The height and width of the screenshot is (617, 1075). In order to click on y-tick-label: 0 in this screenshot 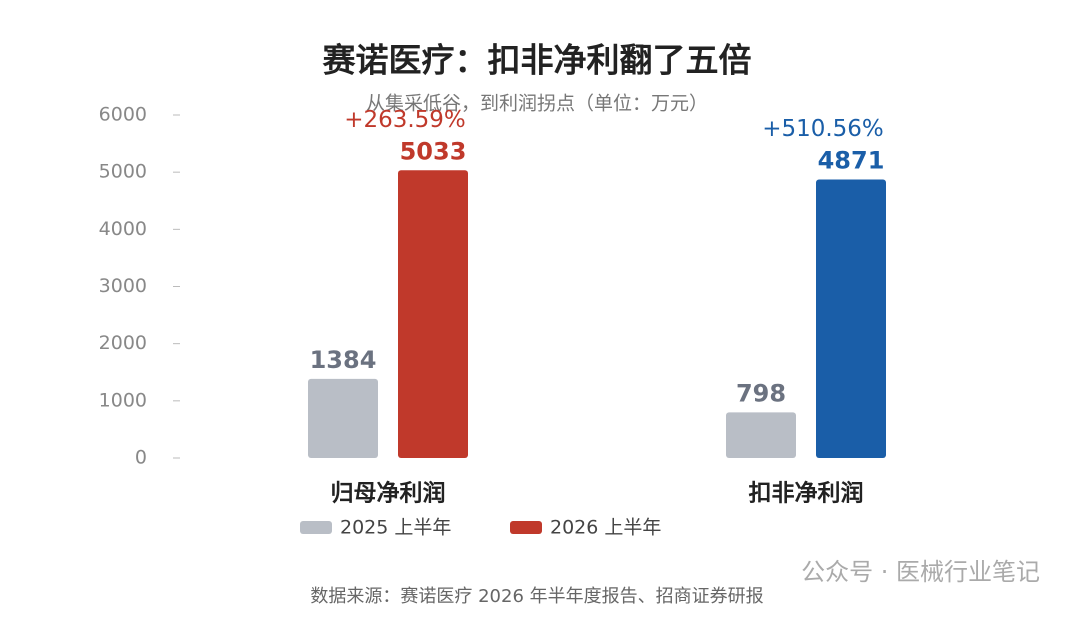, I will do `click(141, 458)`.